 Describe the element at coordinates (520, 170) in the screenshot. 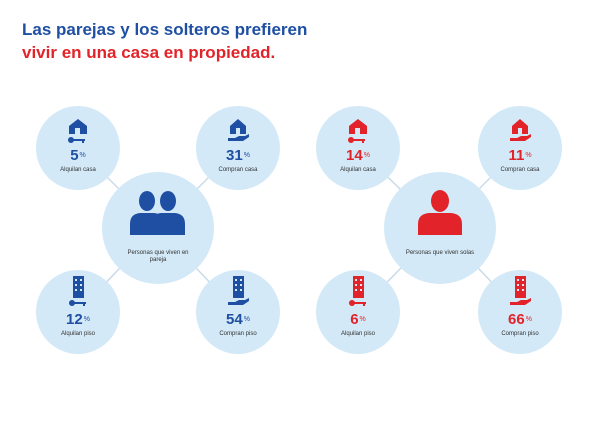

I see `singles-buy-house-label: Compran casa` at that location.